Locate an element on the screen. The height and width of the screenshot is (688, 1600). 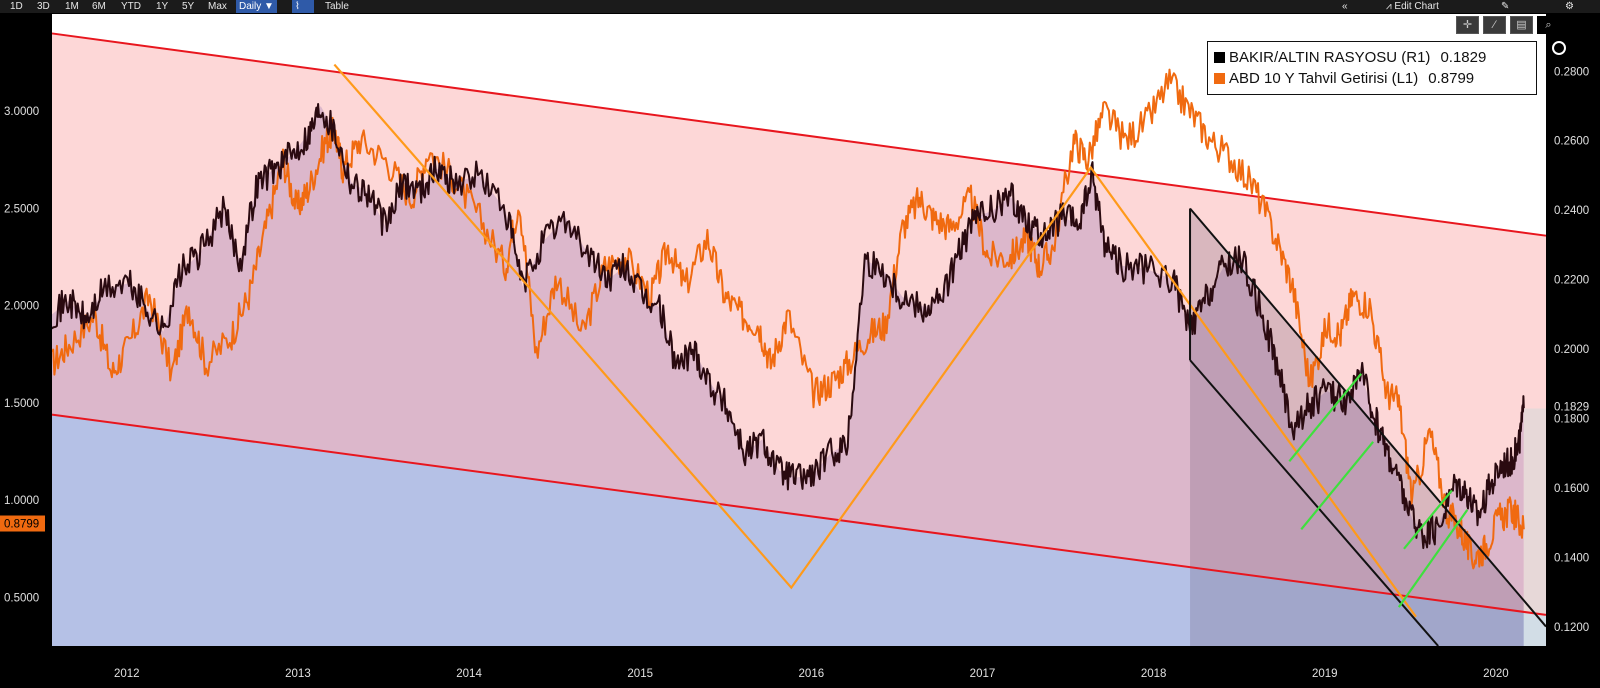
range-button-6m: 6M is located at coordinates (99, 6).